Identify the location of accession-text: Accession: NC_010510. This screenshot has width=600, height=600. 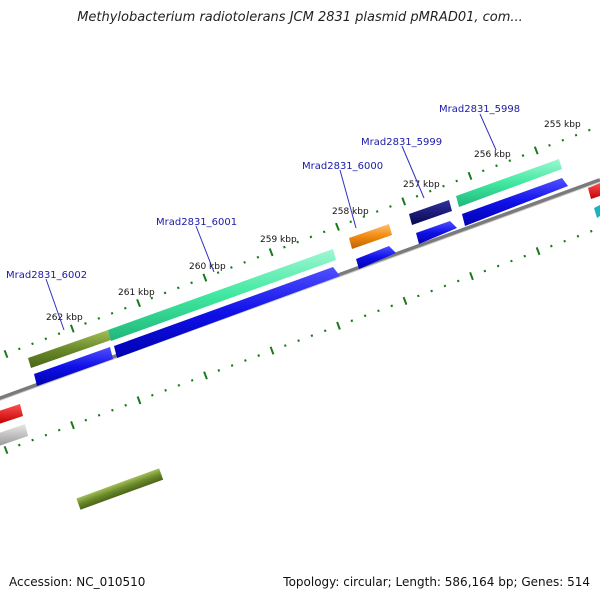
(77, 582).